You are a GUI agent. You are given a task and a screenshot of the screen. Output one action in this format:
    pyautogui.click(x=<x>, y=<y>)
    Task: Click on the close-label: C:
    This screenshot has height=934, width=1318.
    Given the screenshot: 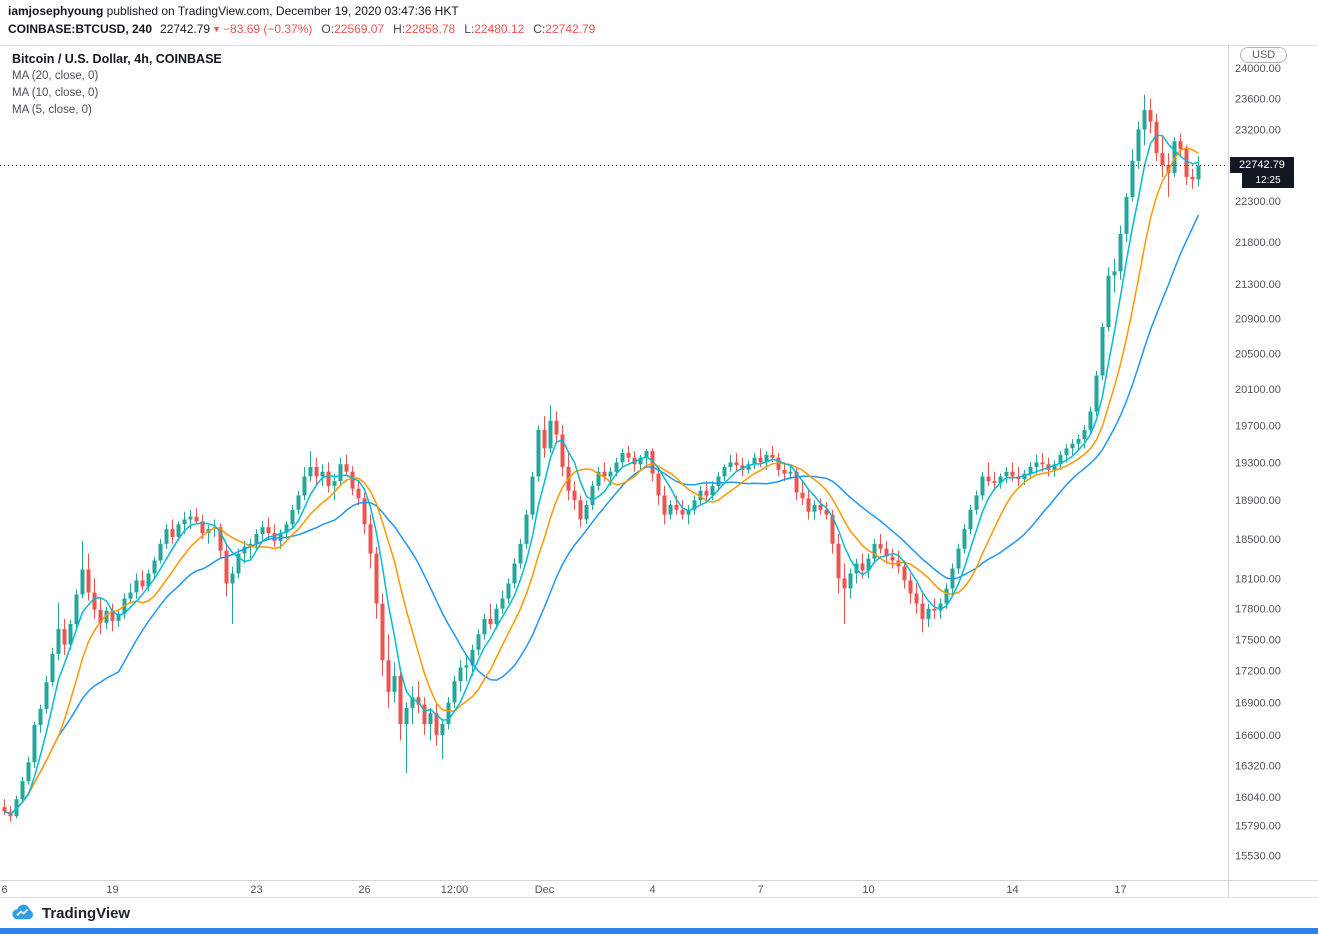 What is the action you would take?
    pyautogui.click(x=539, y=29)
    